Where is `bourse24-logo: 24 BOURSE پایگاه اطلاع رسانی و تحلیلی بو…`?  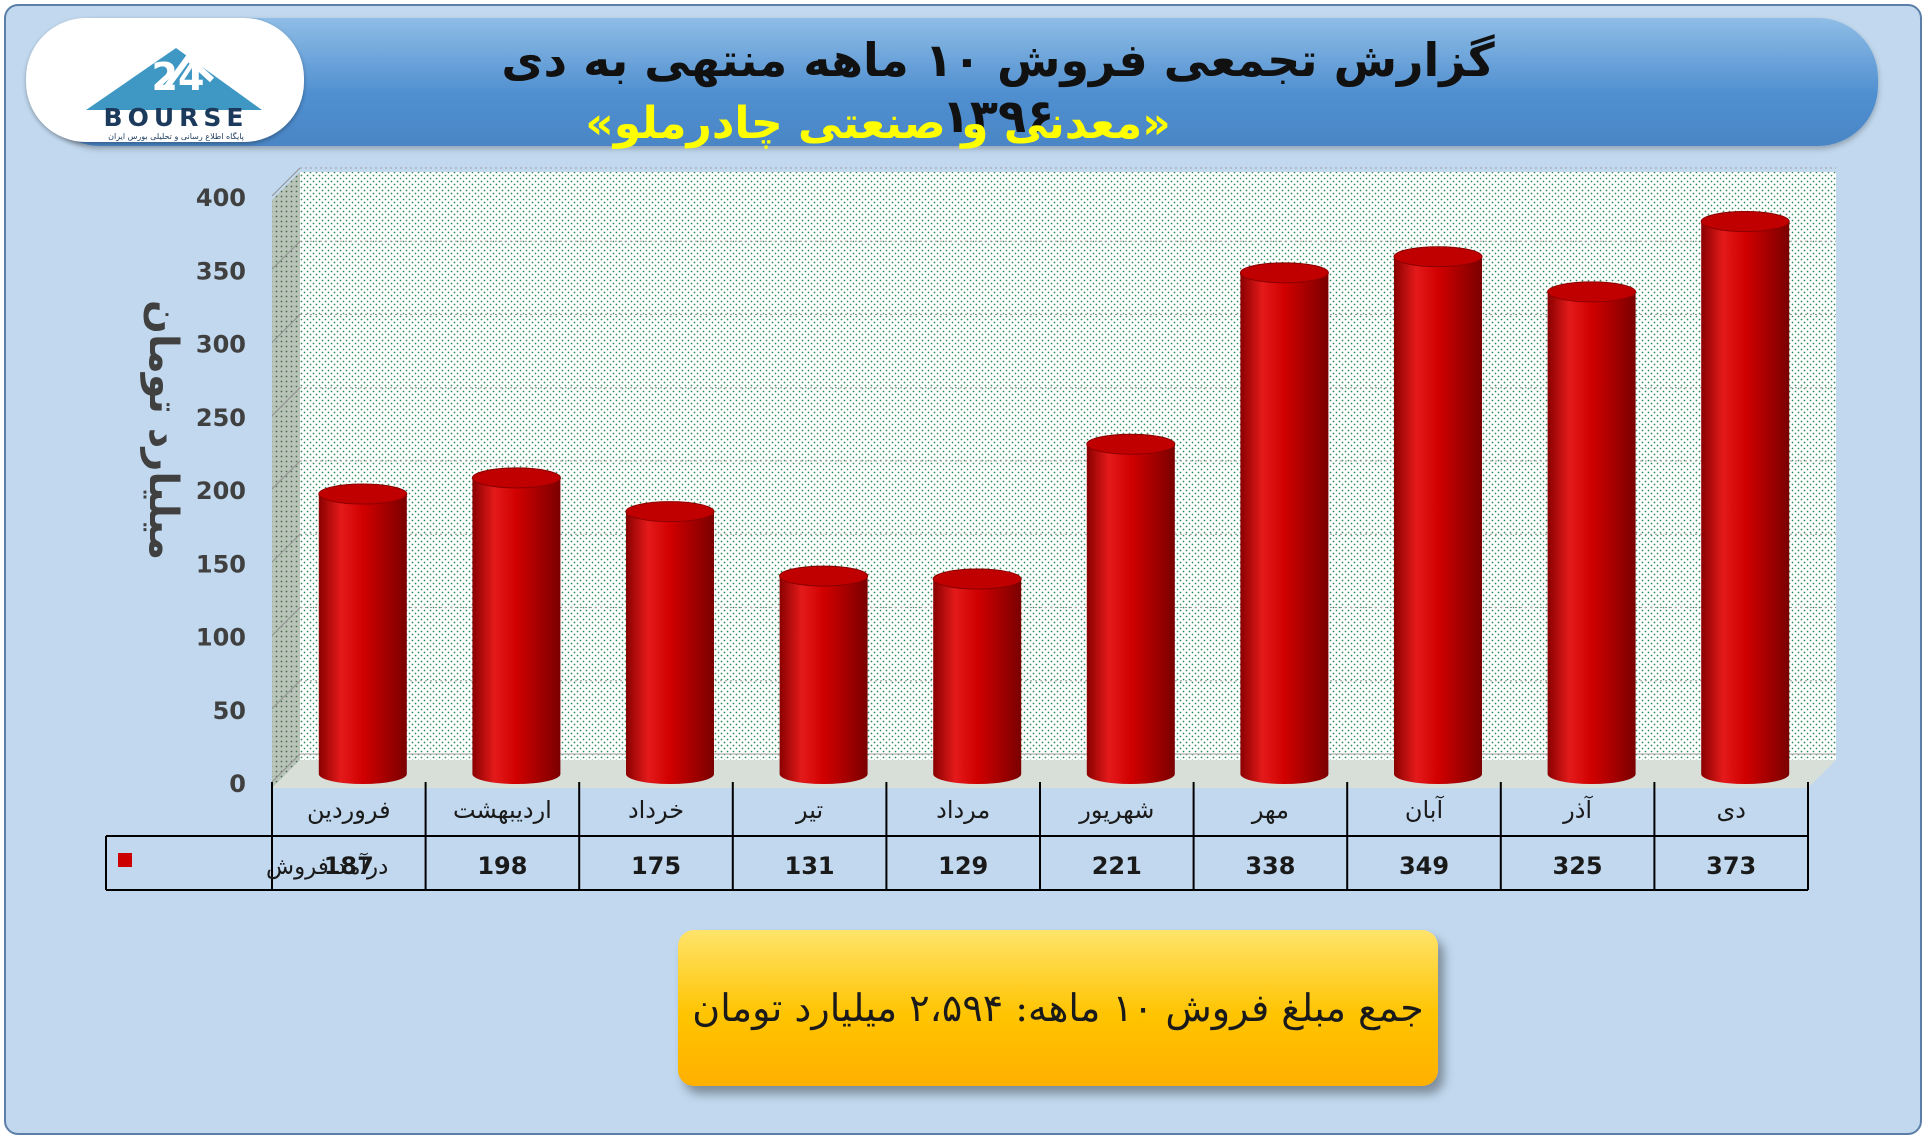
bourse24-logo: 24 BOURSE پایگاه اطلاع رسانی و تحلیلی بو… is located at coordinates (165, 80).